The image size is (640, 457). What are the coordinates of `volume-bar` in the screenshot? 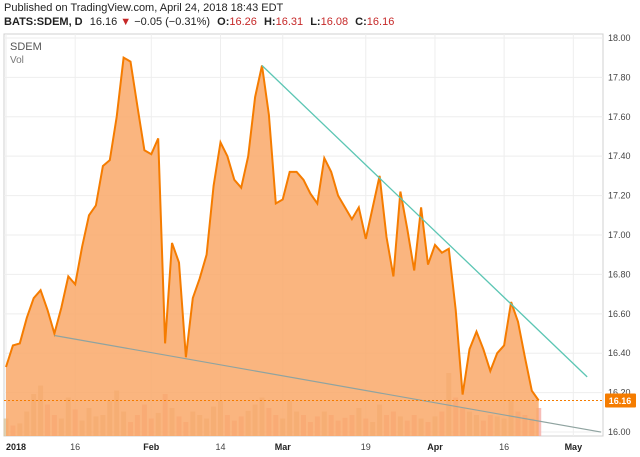 It's located at (539, 422).